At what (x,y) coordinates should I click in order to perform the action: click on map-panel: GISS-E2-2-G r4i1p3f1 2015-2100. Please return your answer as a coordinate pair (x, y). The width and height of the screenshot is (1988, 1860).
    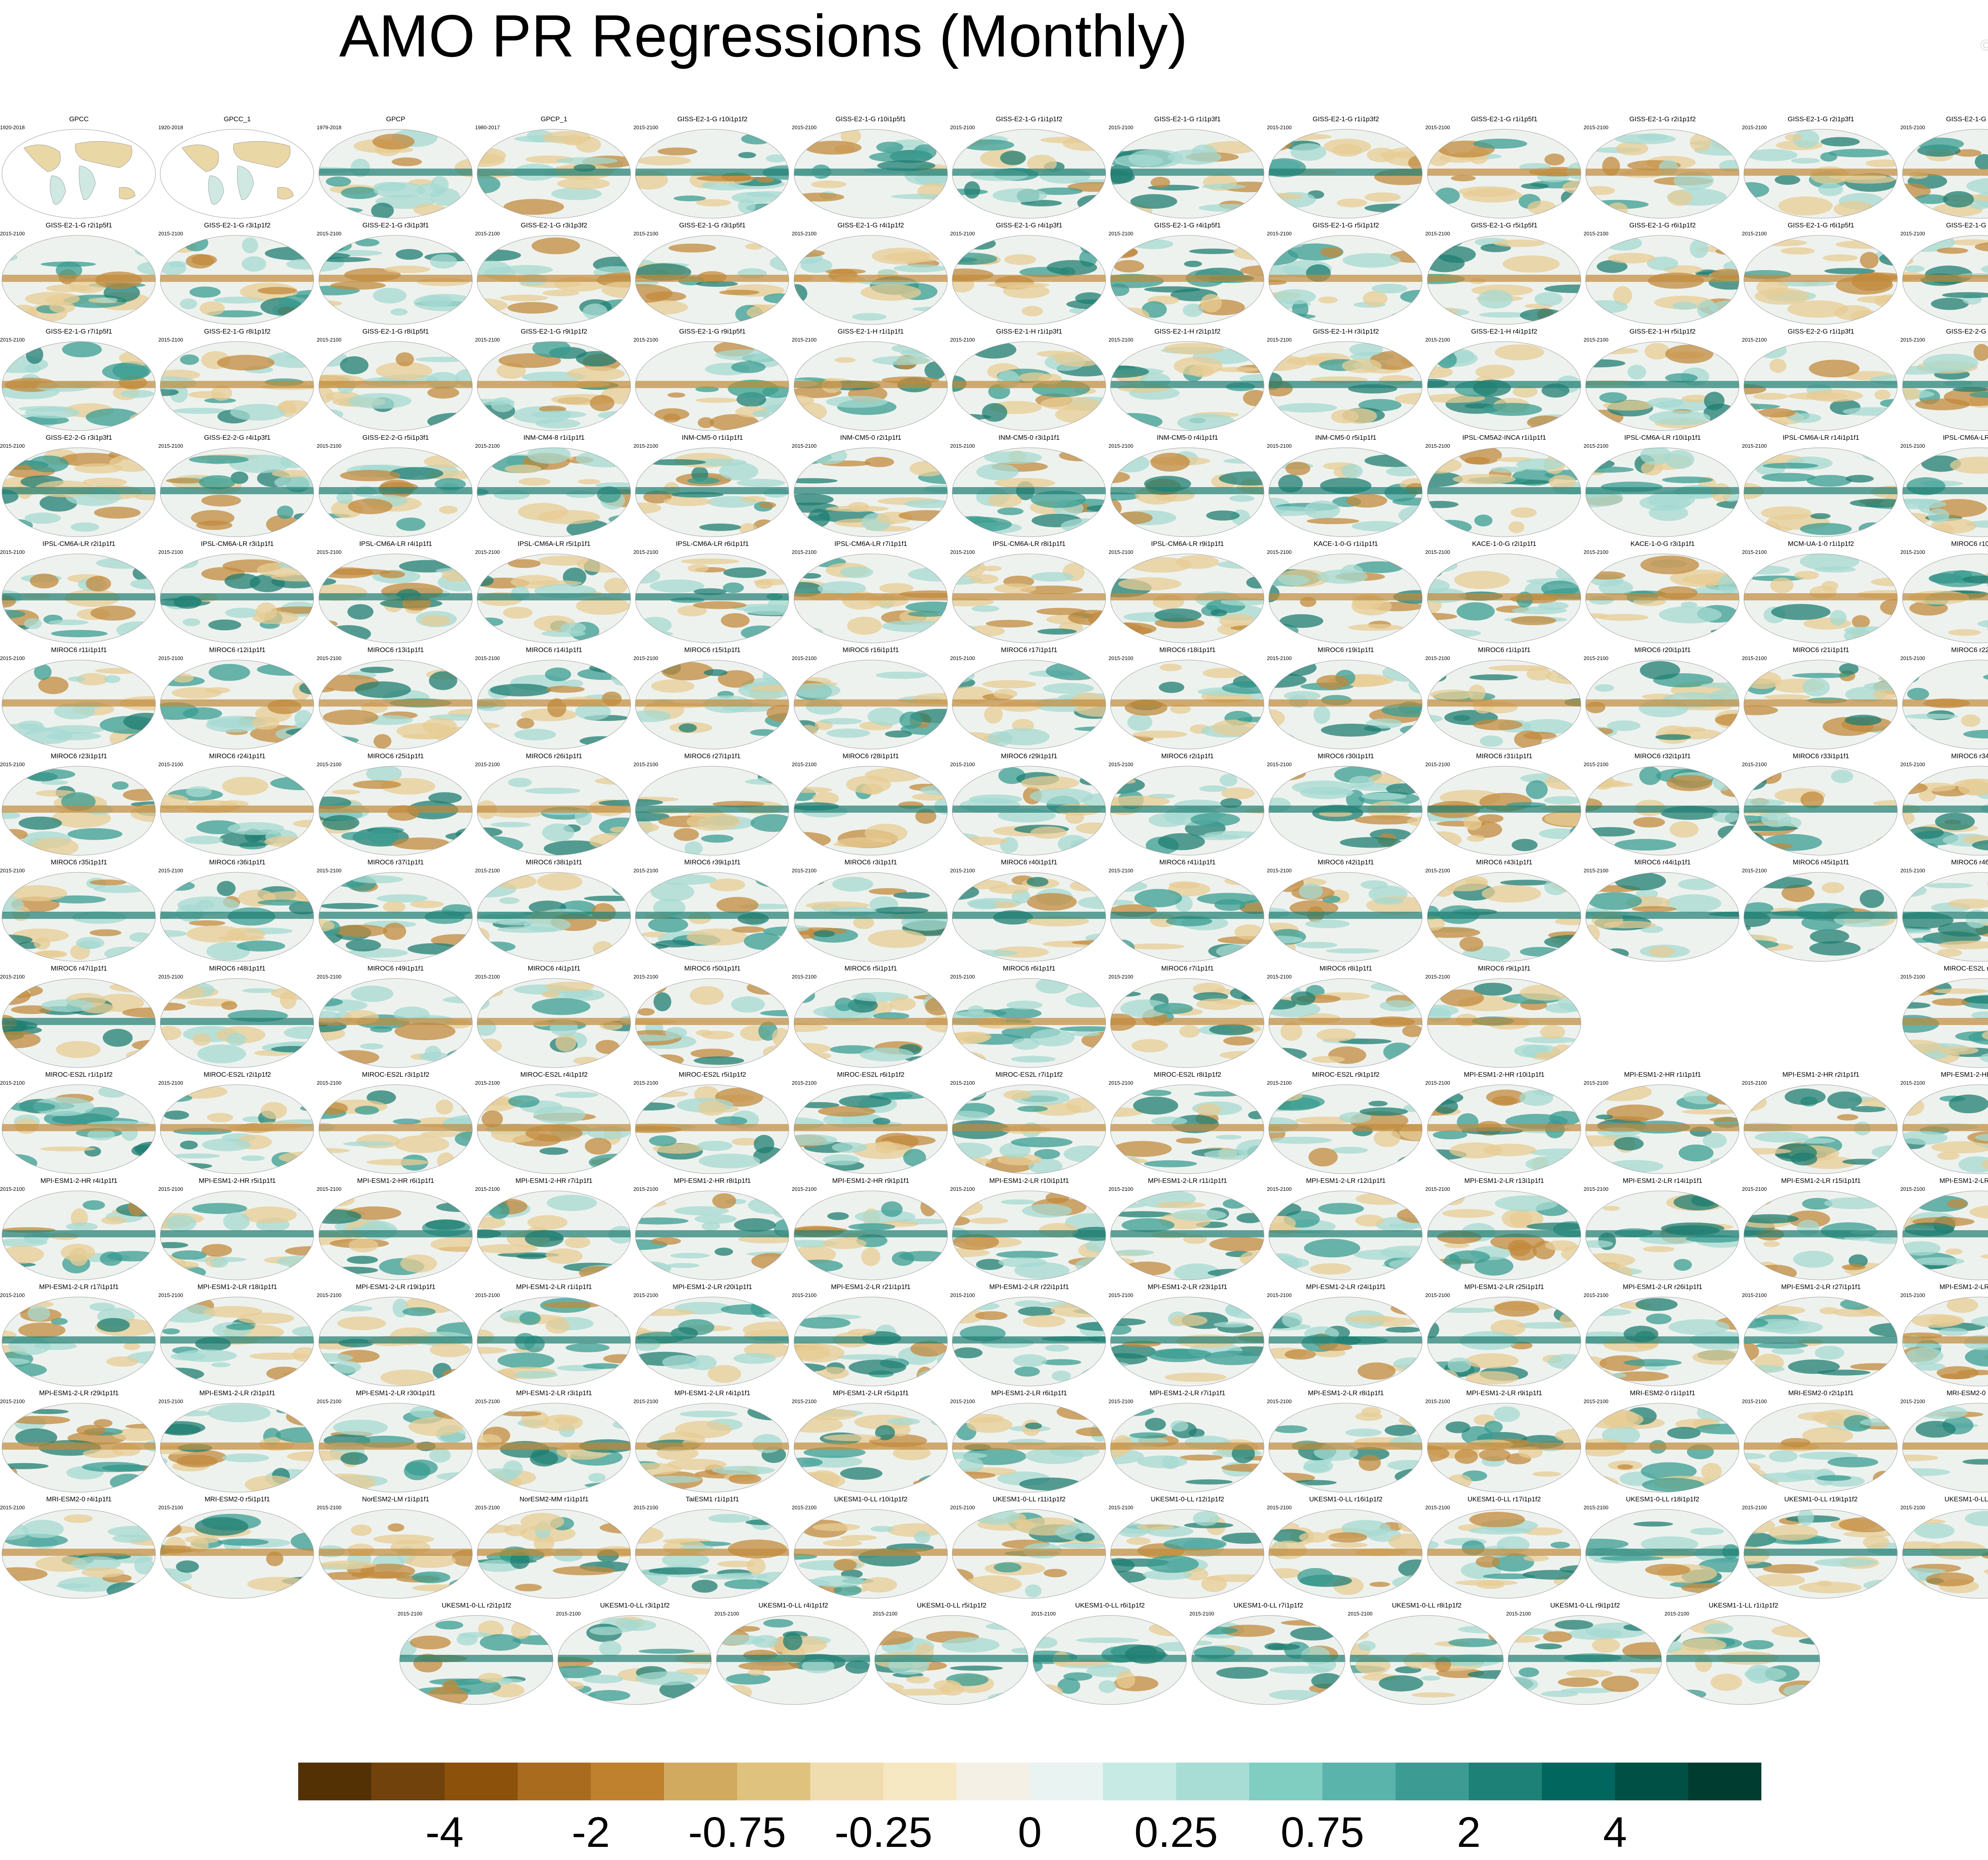
    Looking at the image, I should click on (237, 488).